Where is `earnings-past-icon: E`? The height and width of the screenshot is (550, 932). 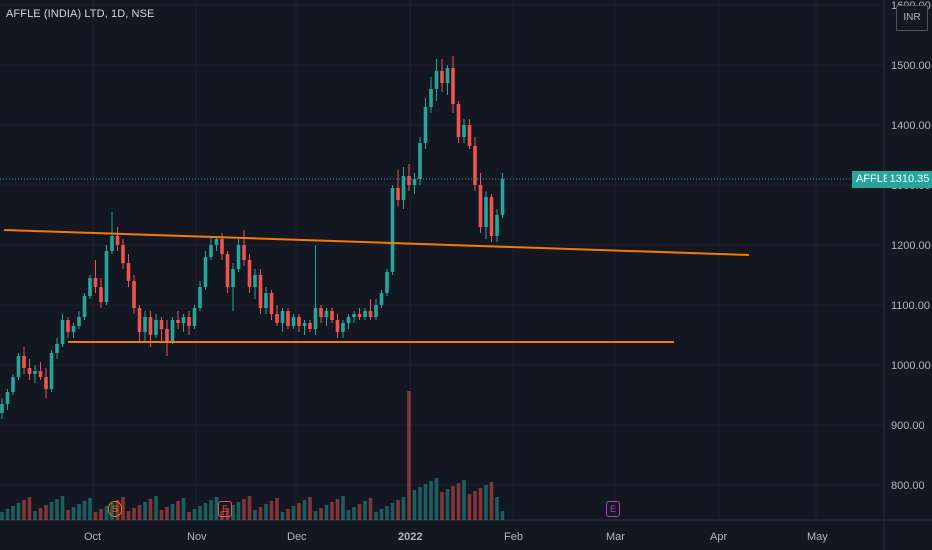
earnings-past-icon: E is located at coordinates (225, 509).